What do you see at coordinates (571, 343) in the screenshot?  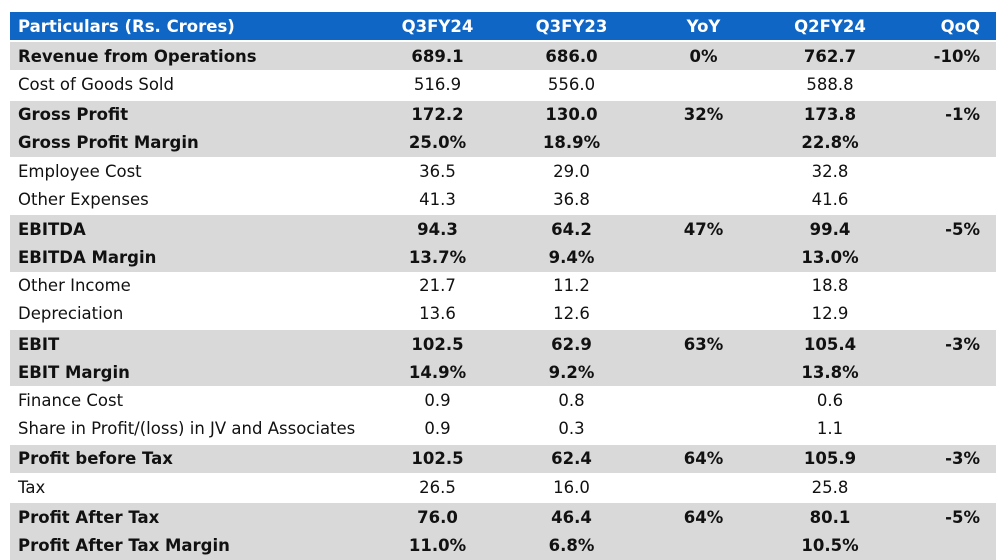 I see `cell-q3fy23: 62.9` at bounding box center [571, 343].